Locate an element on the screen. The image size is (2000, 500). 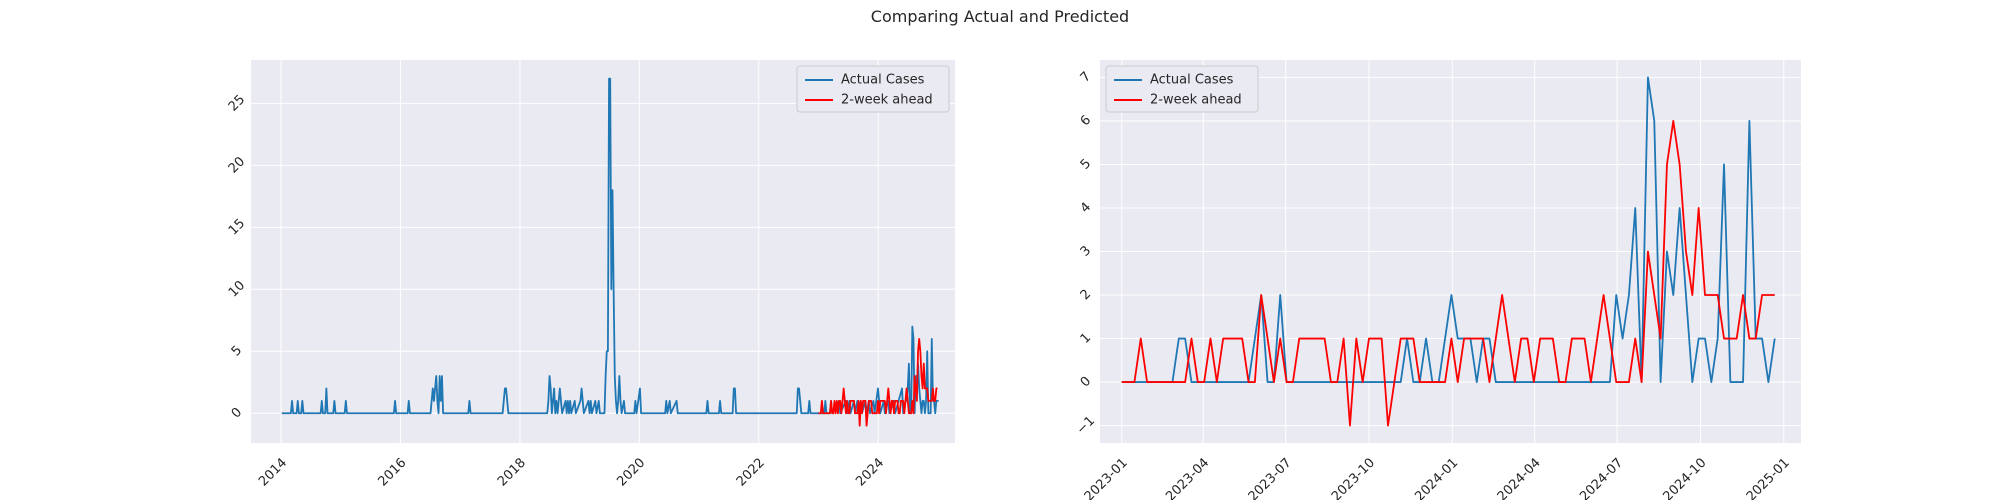
x-tick-label: 2022 is located at coordinates (751, 472).